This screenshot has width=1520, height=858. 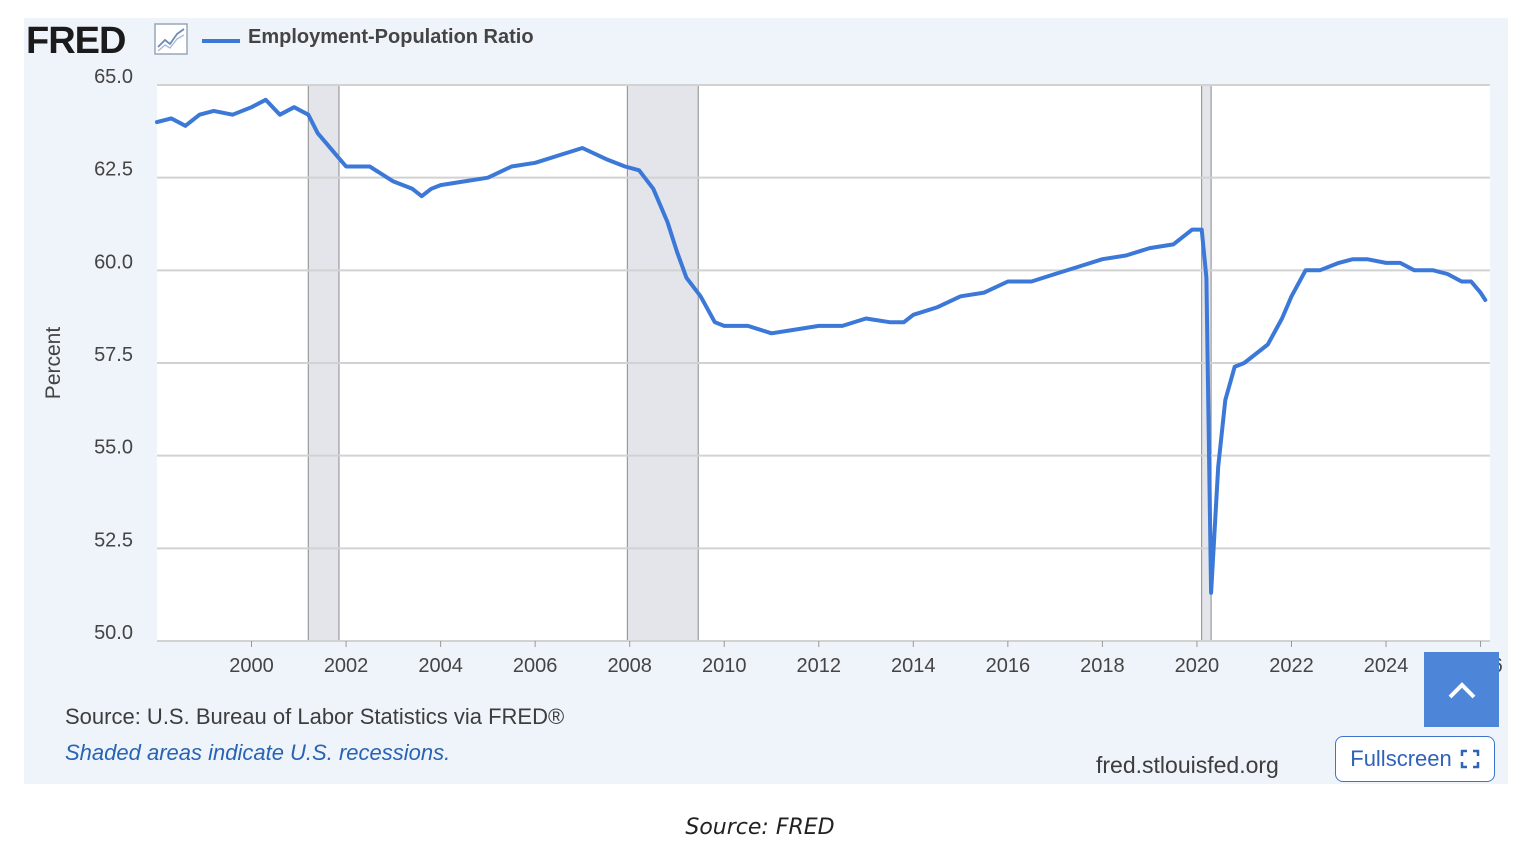 What do you see at coordinates (1386, 666) in the screenshot?
I see `x-tick-label: 2024` at bounding box center [1386, 666].